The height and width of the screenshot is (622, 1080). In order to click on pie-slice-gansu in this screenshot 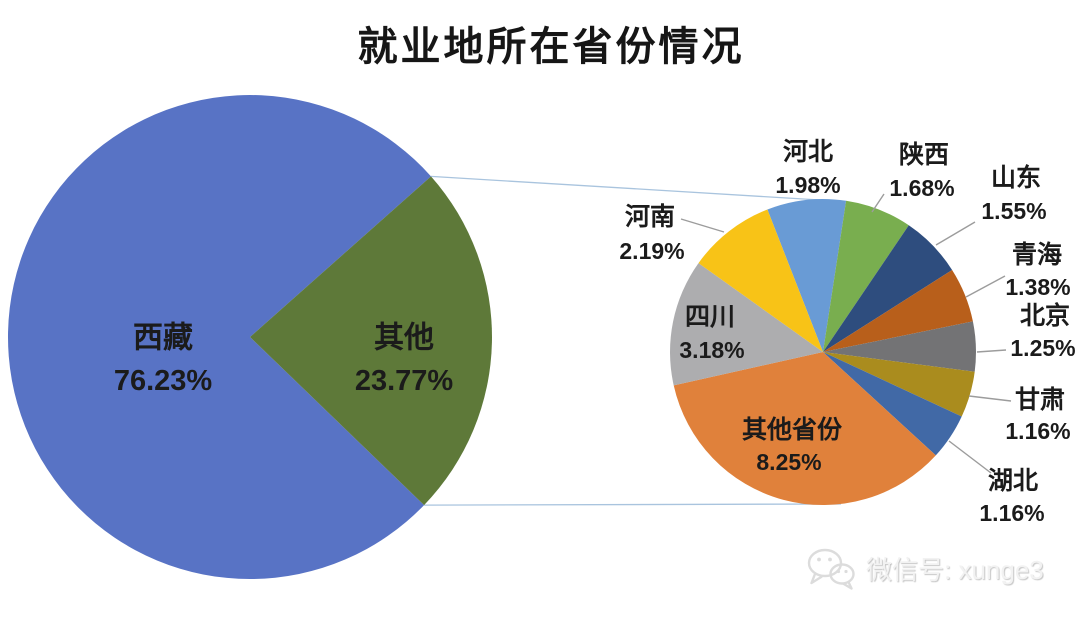, I will do `click(899, 384)`.